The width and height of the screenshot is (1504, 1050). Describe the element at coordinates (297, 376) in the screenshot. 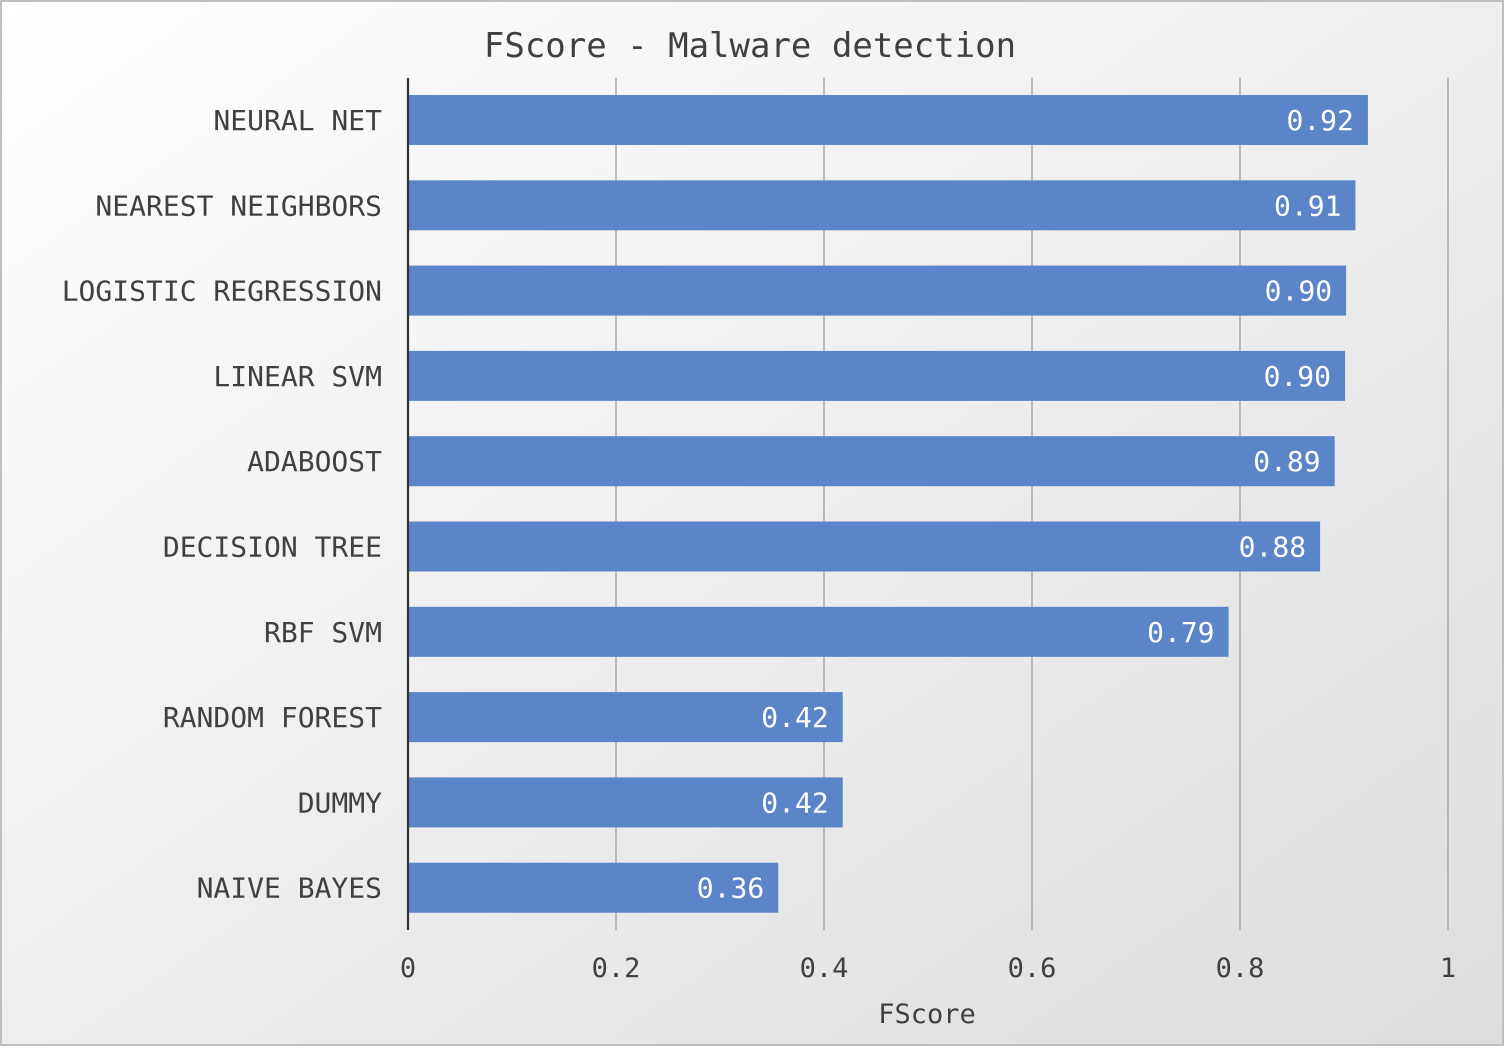

I see `category-label: LINEAR SVM` at that location.